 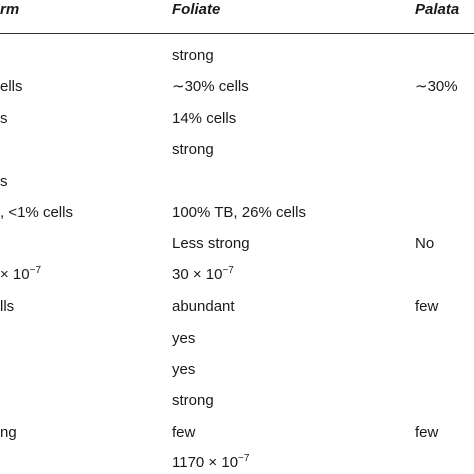 What do you see at coordinates (196, 9) in the screenshot?
I see `column-header: Foliate` at bounding box center [196, 9].